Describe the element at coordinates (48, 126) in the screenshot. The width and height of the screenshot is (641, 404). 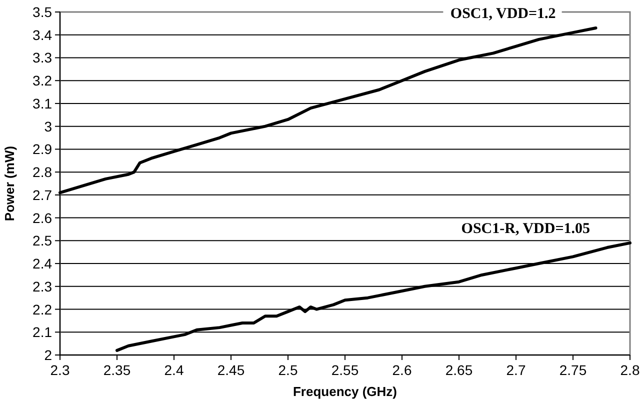
I see `y-tick-label: 3` at that location.